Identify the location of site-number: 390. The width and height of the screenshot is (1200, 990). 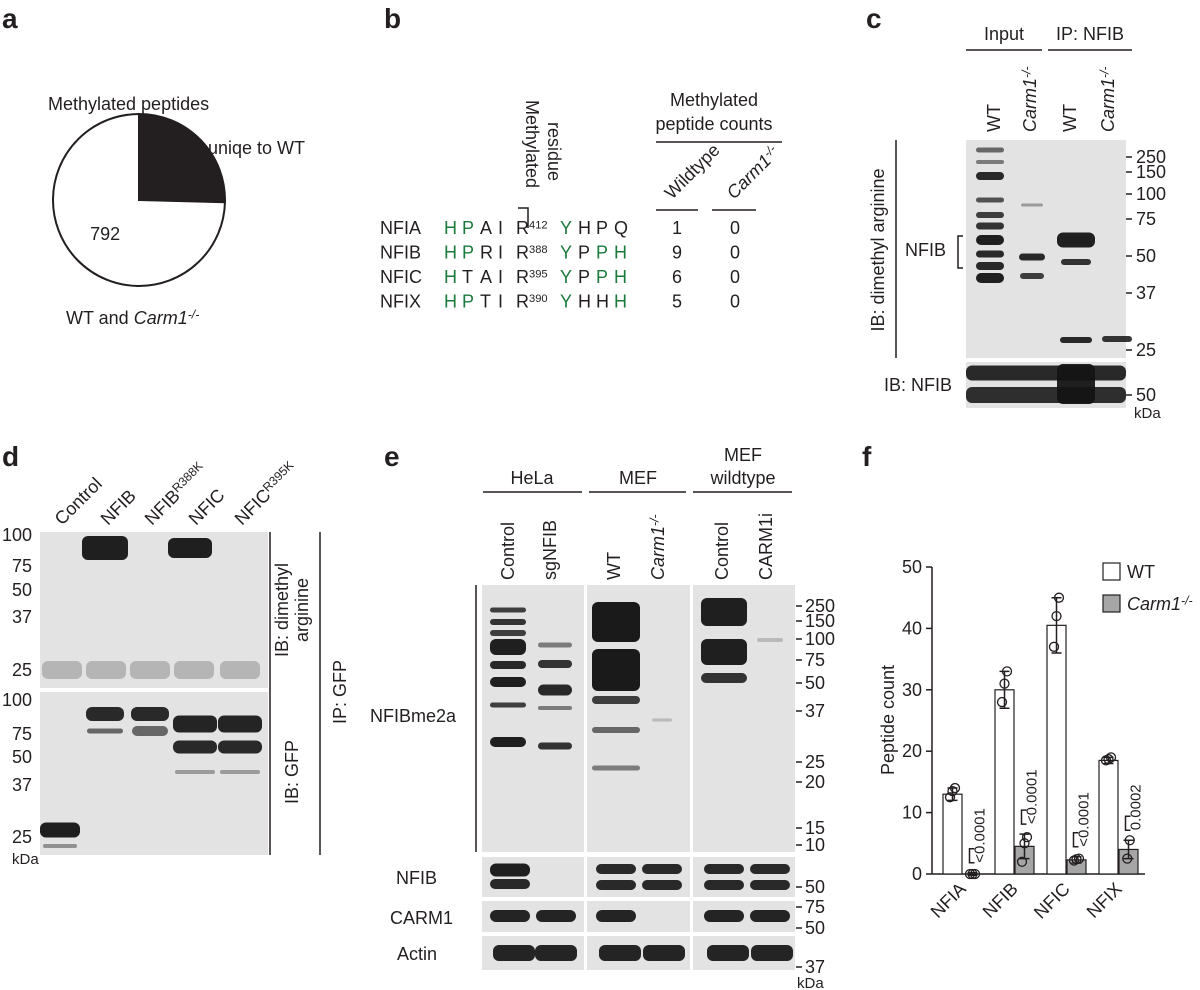
(538, 299).